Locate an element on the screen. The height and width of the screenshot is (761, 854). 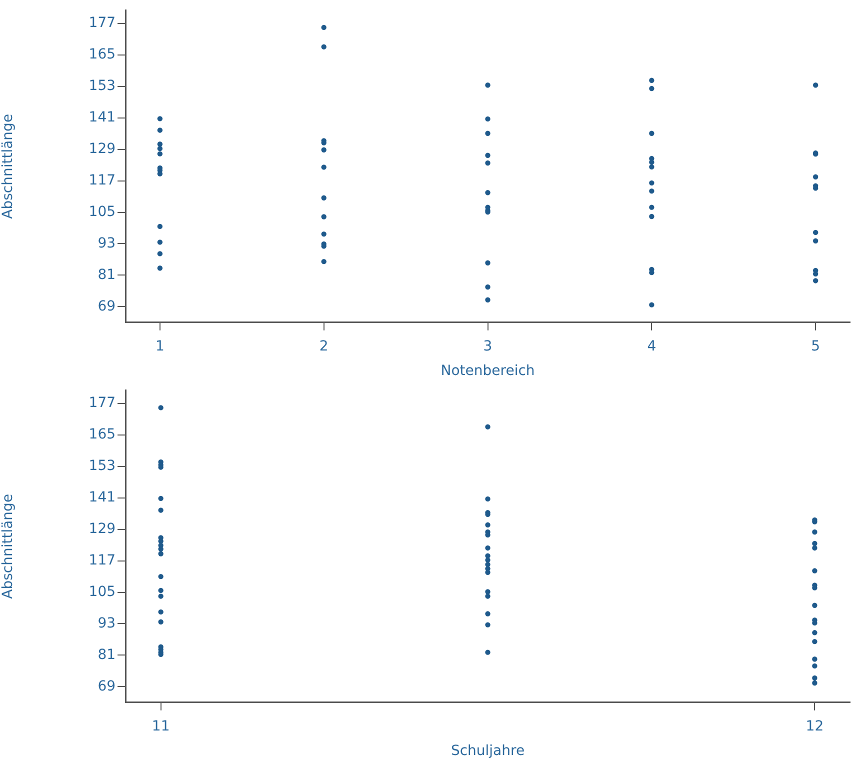
x-axis-title: Notenbereich is located at coordinates (487, 371).